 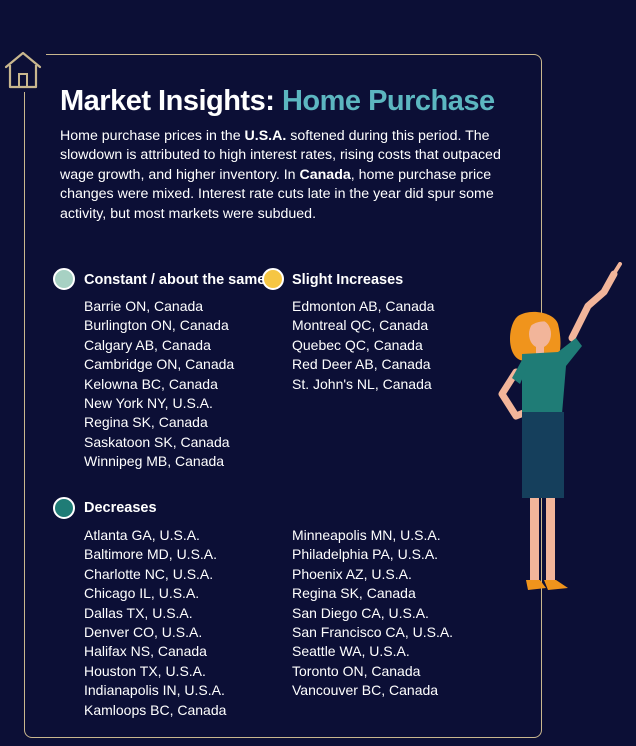 What do you see at coordinates (156, 325) in the screenshot?
I see `list-item: Burlington ON, Canada` at bounding box center [156, 325].